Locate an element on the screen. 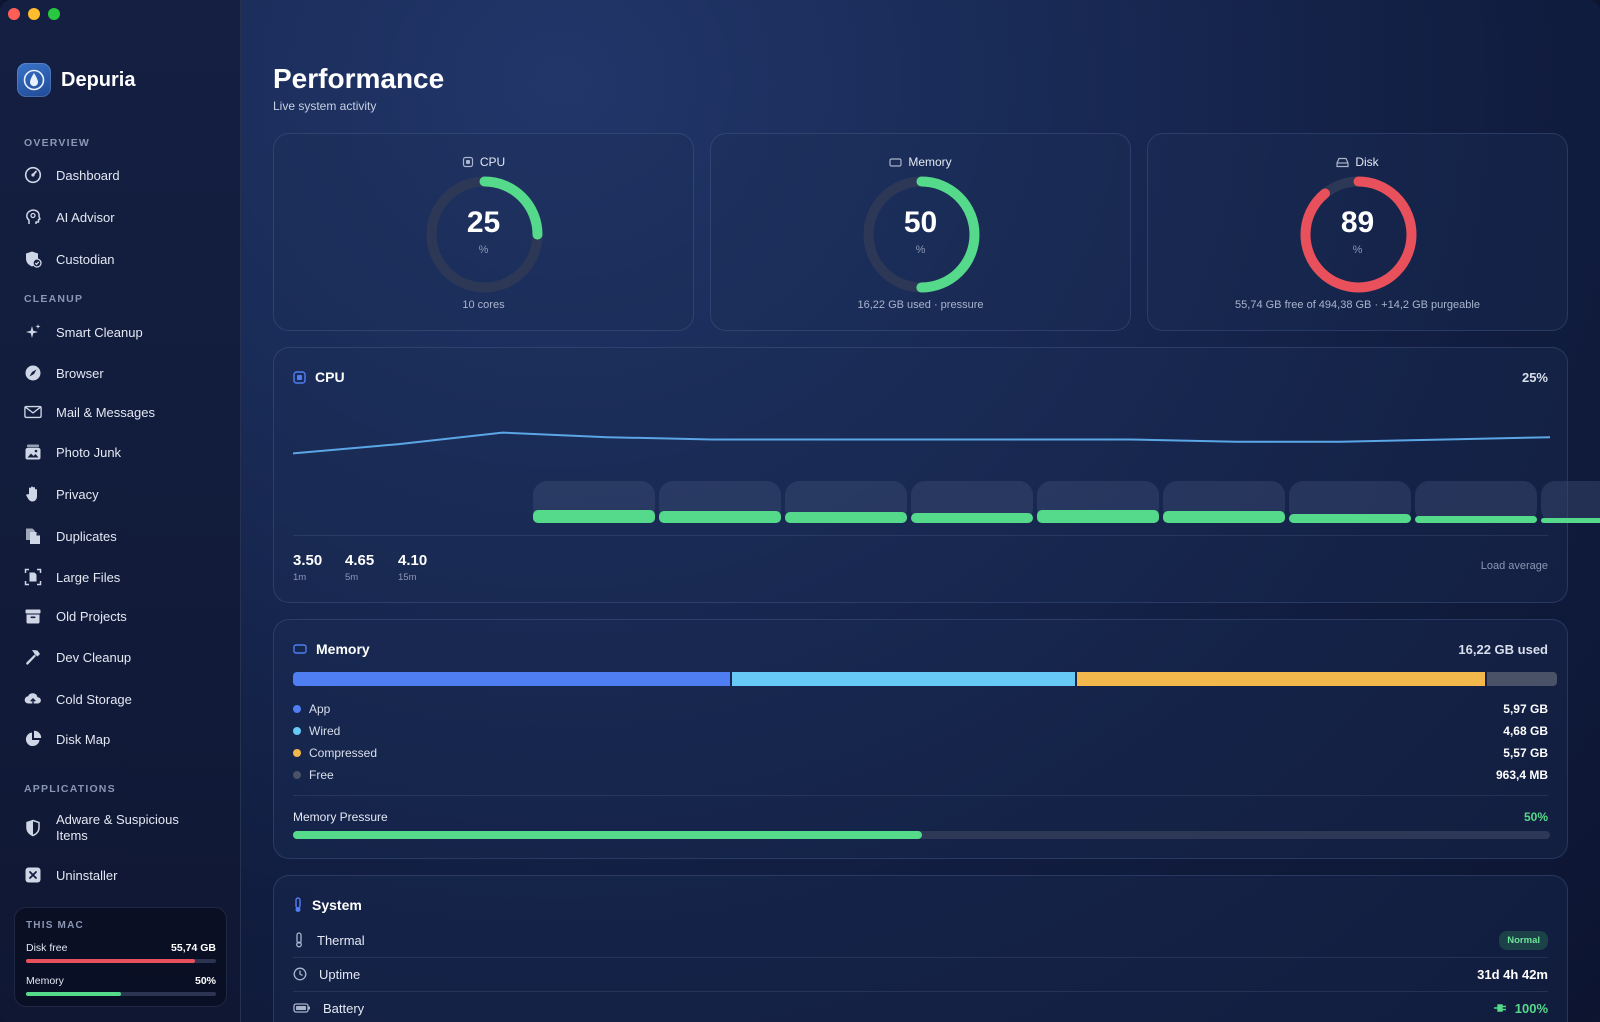 This screenshot has width=1600, height=1022. memory-label: Memory is located at coordinates (45, 981).